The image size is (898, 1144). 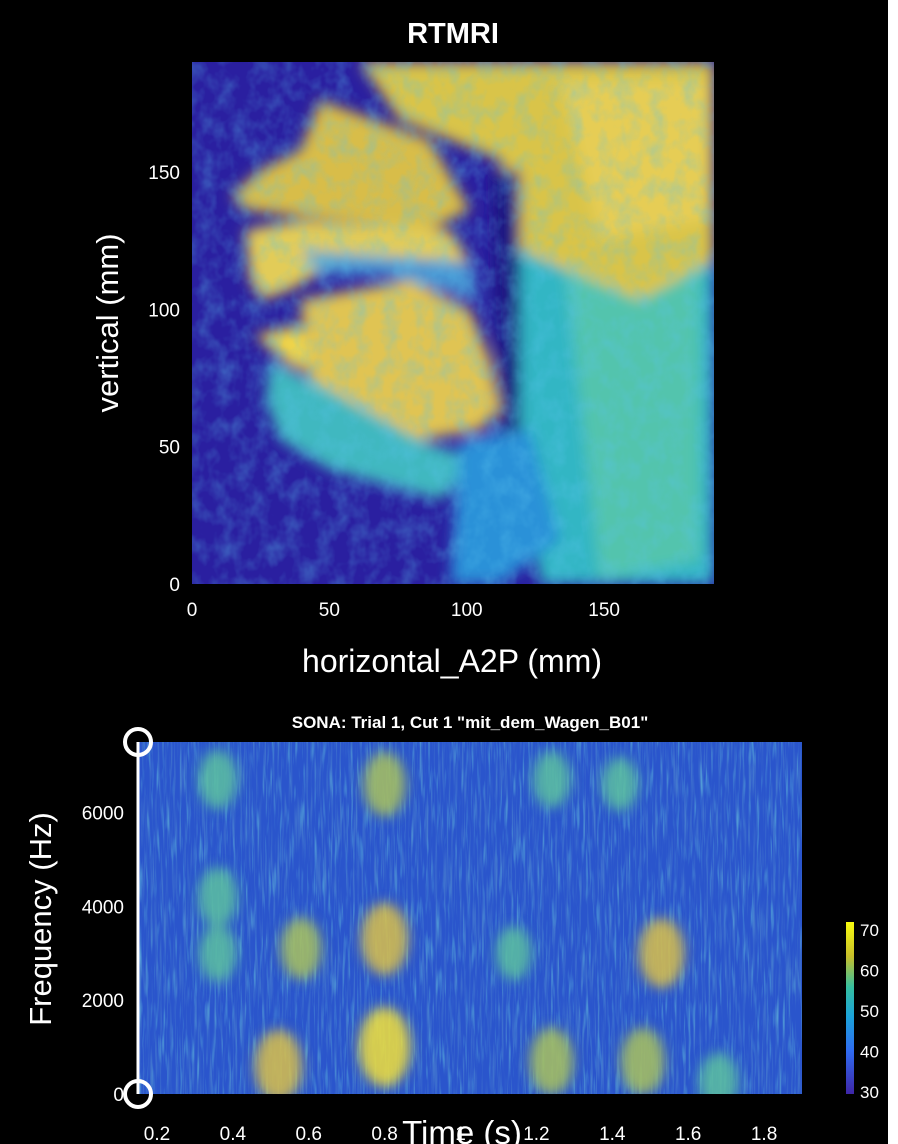 I want to click on colorbar-tick-label: 30, so click(x=869, y=1092).